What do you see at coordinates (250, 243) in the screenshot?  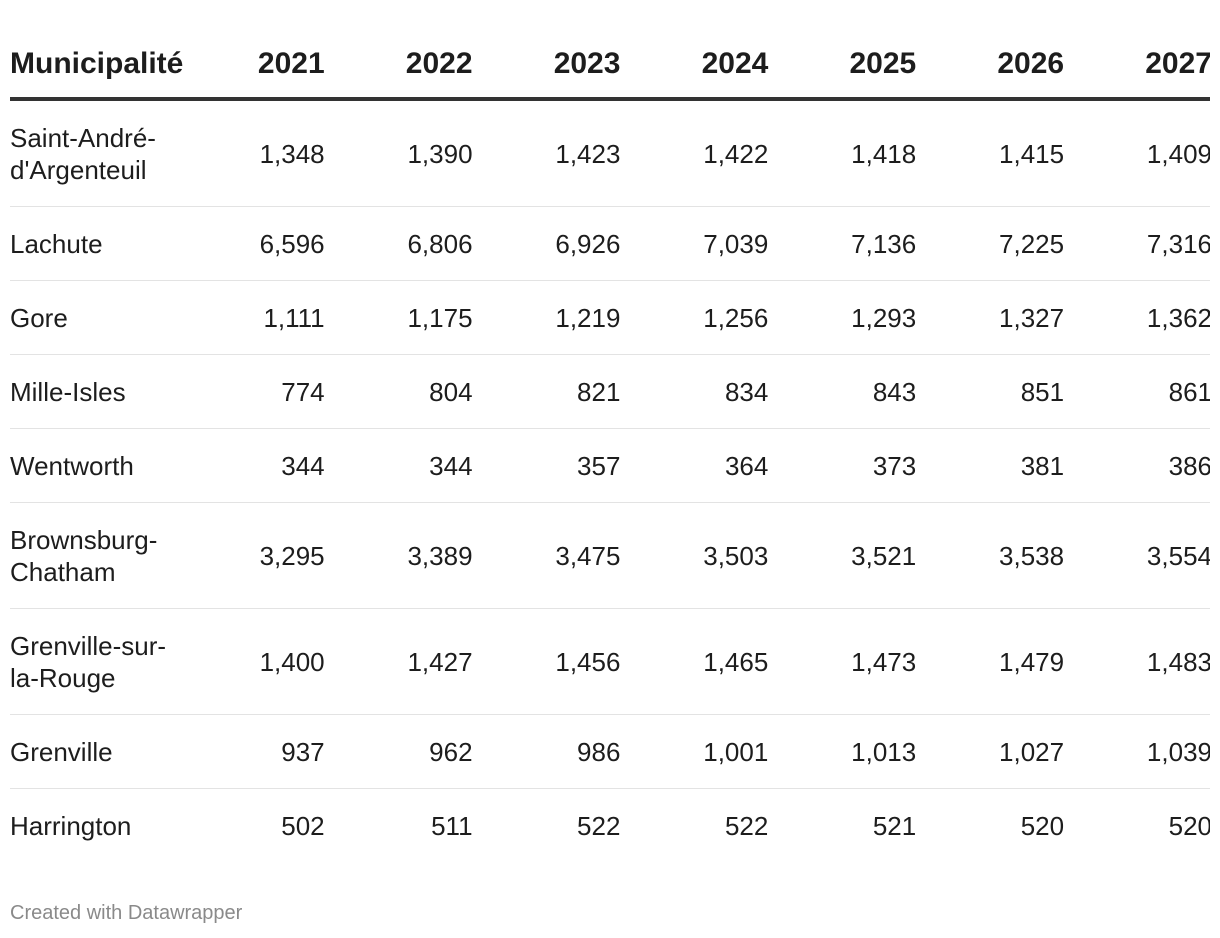 I see `value-cell: 6,596` at bounding box center [250, 243].